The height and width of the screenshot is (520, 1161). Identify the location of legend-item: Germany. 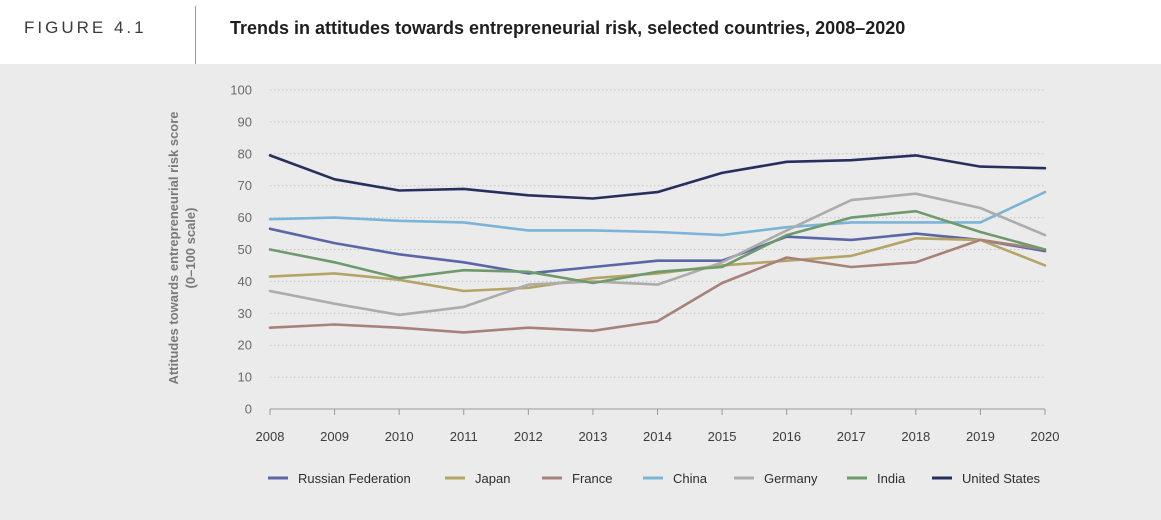
(776, 478).